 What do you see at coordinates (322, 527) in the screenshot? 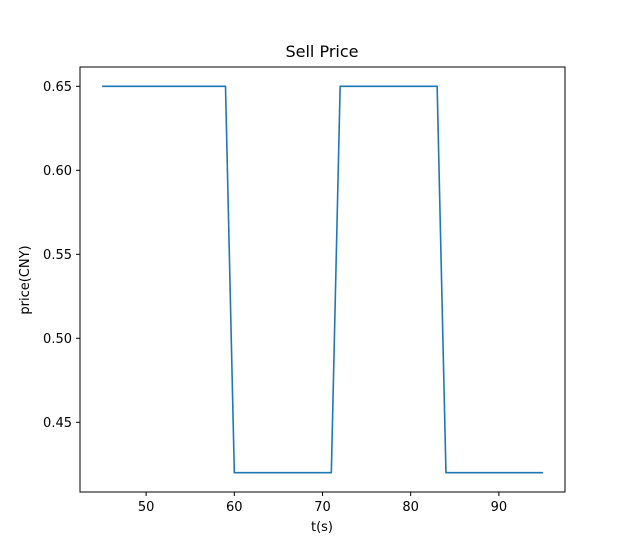
I see `x-axis-label: t(s)` at bounding box center [322, 527].